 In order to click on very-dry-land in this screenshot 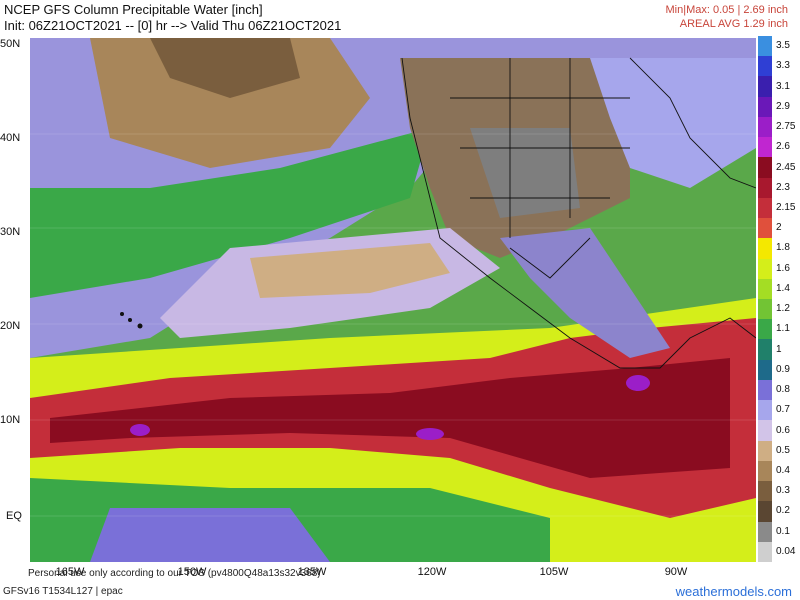, I will do `click(525, 173)`.